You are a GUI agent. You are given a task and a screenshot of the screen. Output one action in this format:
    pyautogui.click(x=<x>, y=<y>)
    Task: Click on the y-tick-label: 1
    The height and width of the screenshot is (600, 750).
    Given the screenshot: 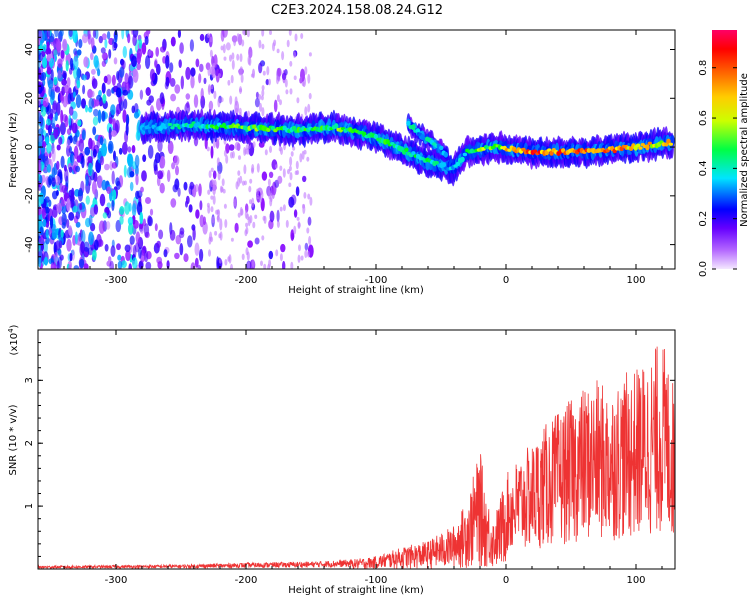 What is the action you would take?
    pyautogui.click(x=29, y=506)
    